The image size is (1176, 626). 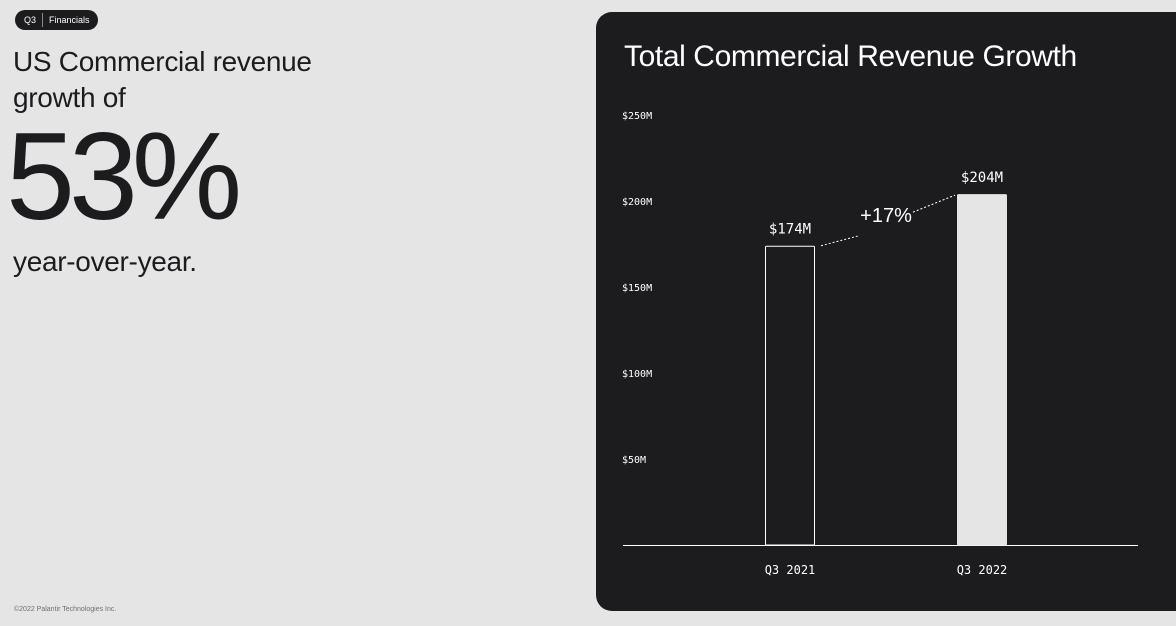 I want to click on growth-annotation: +17%, so click(x=886, y=216).